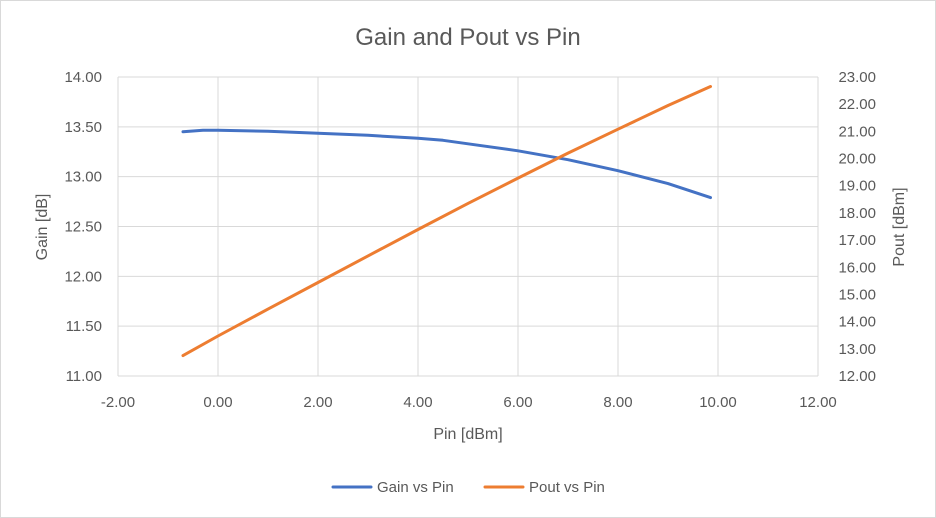 This screenshot has width=936, height=518. I want to click on y-left-tick-label: 13.50, so click(83, 127).